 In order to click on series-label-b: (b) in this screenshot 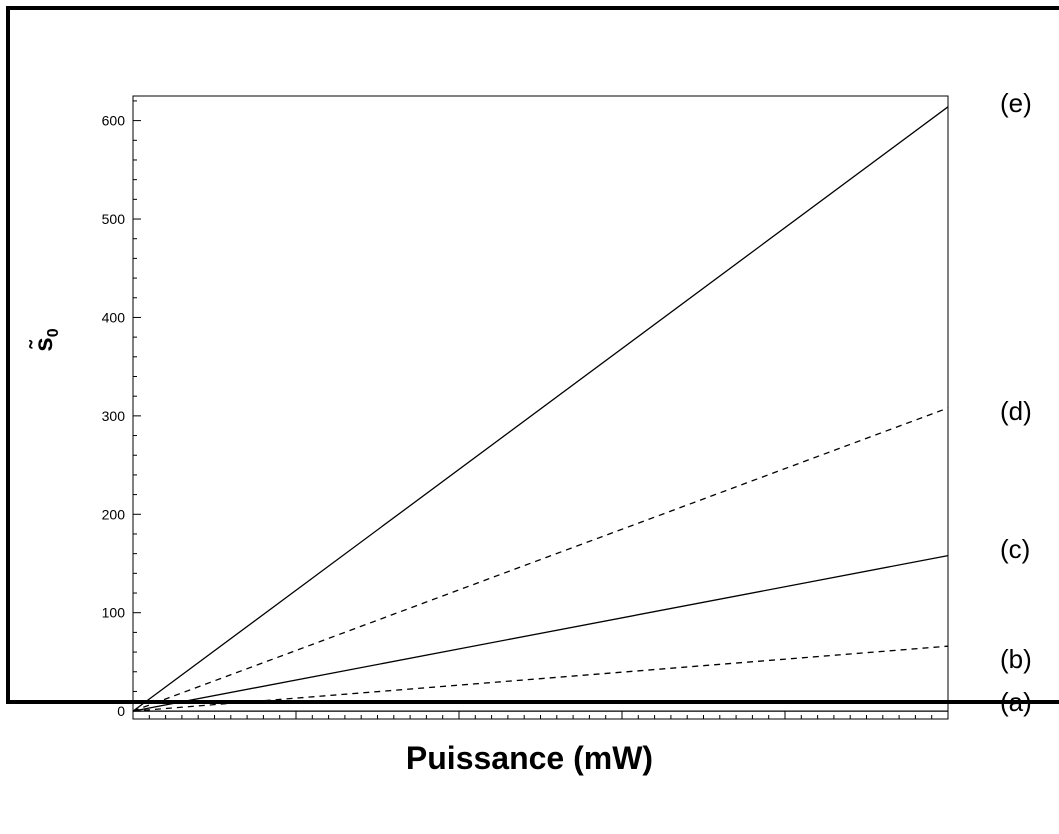, I will do `click(1016, 659)`.